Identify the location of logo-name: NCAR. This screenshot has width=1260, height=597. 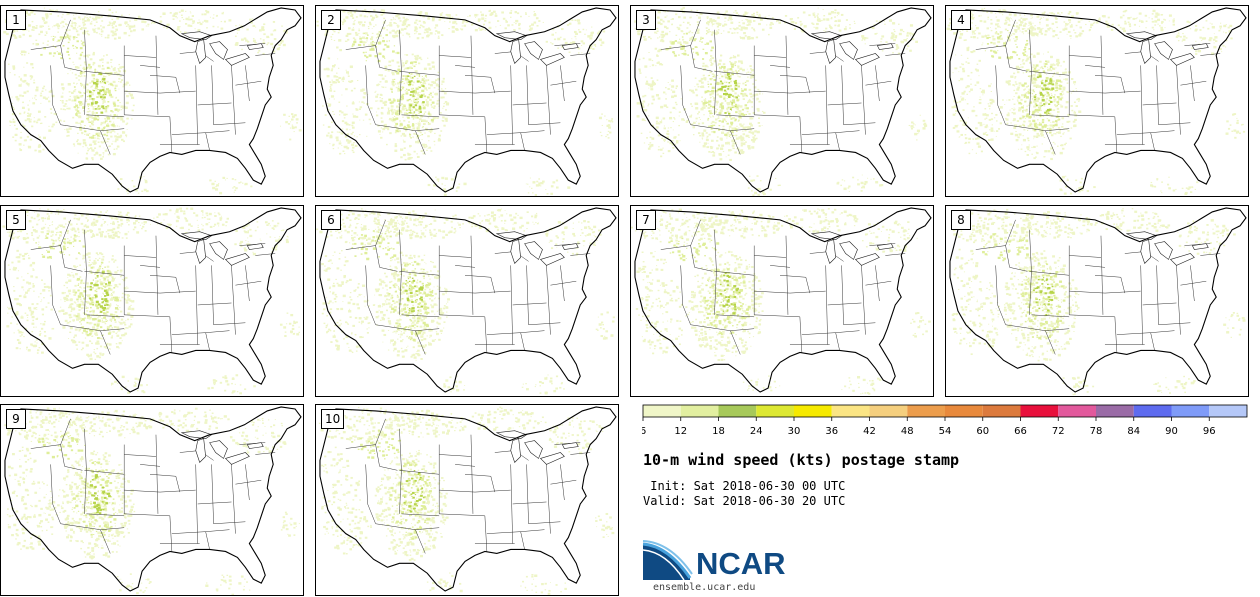
(741, 563).